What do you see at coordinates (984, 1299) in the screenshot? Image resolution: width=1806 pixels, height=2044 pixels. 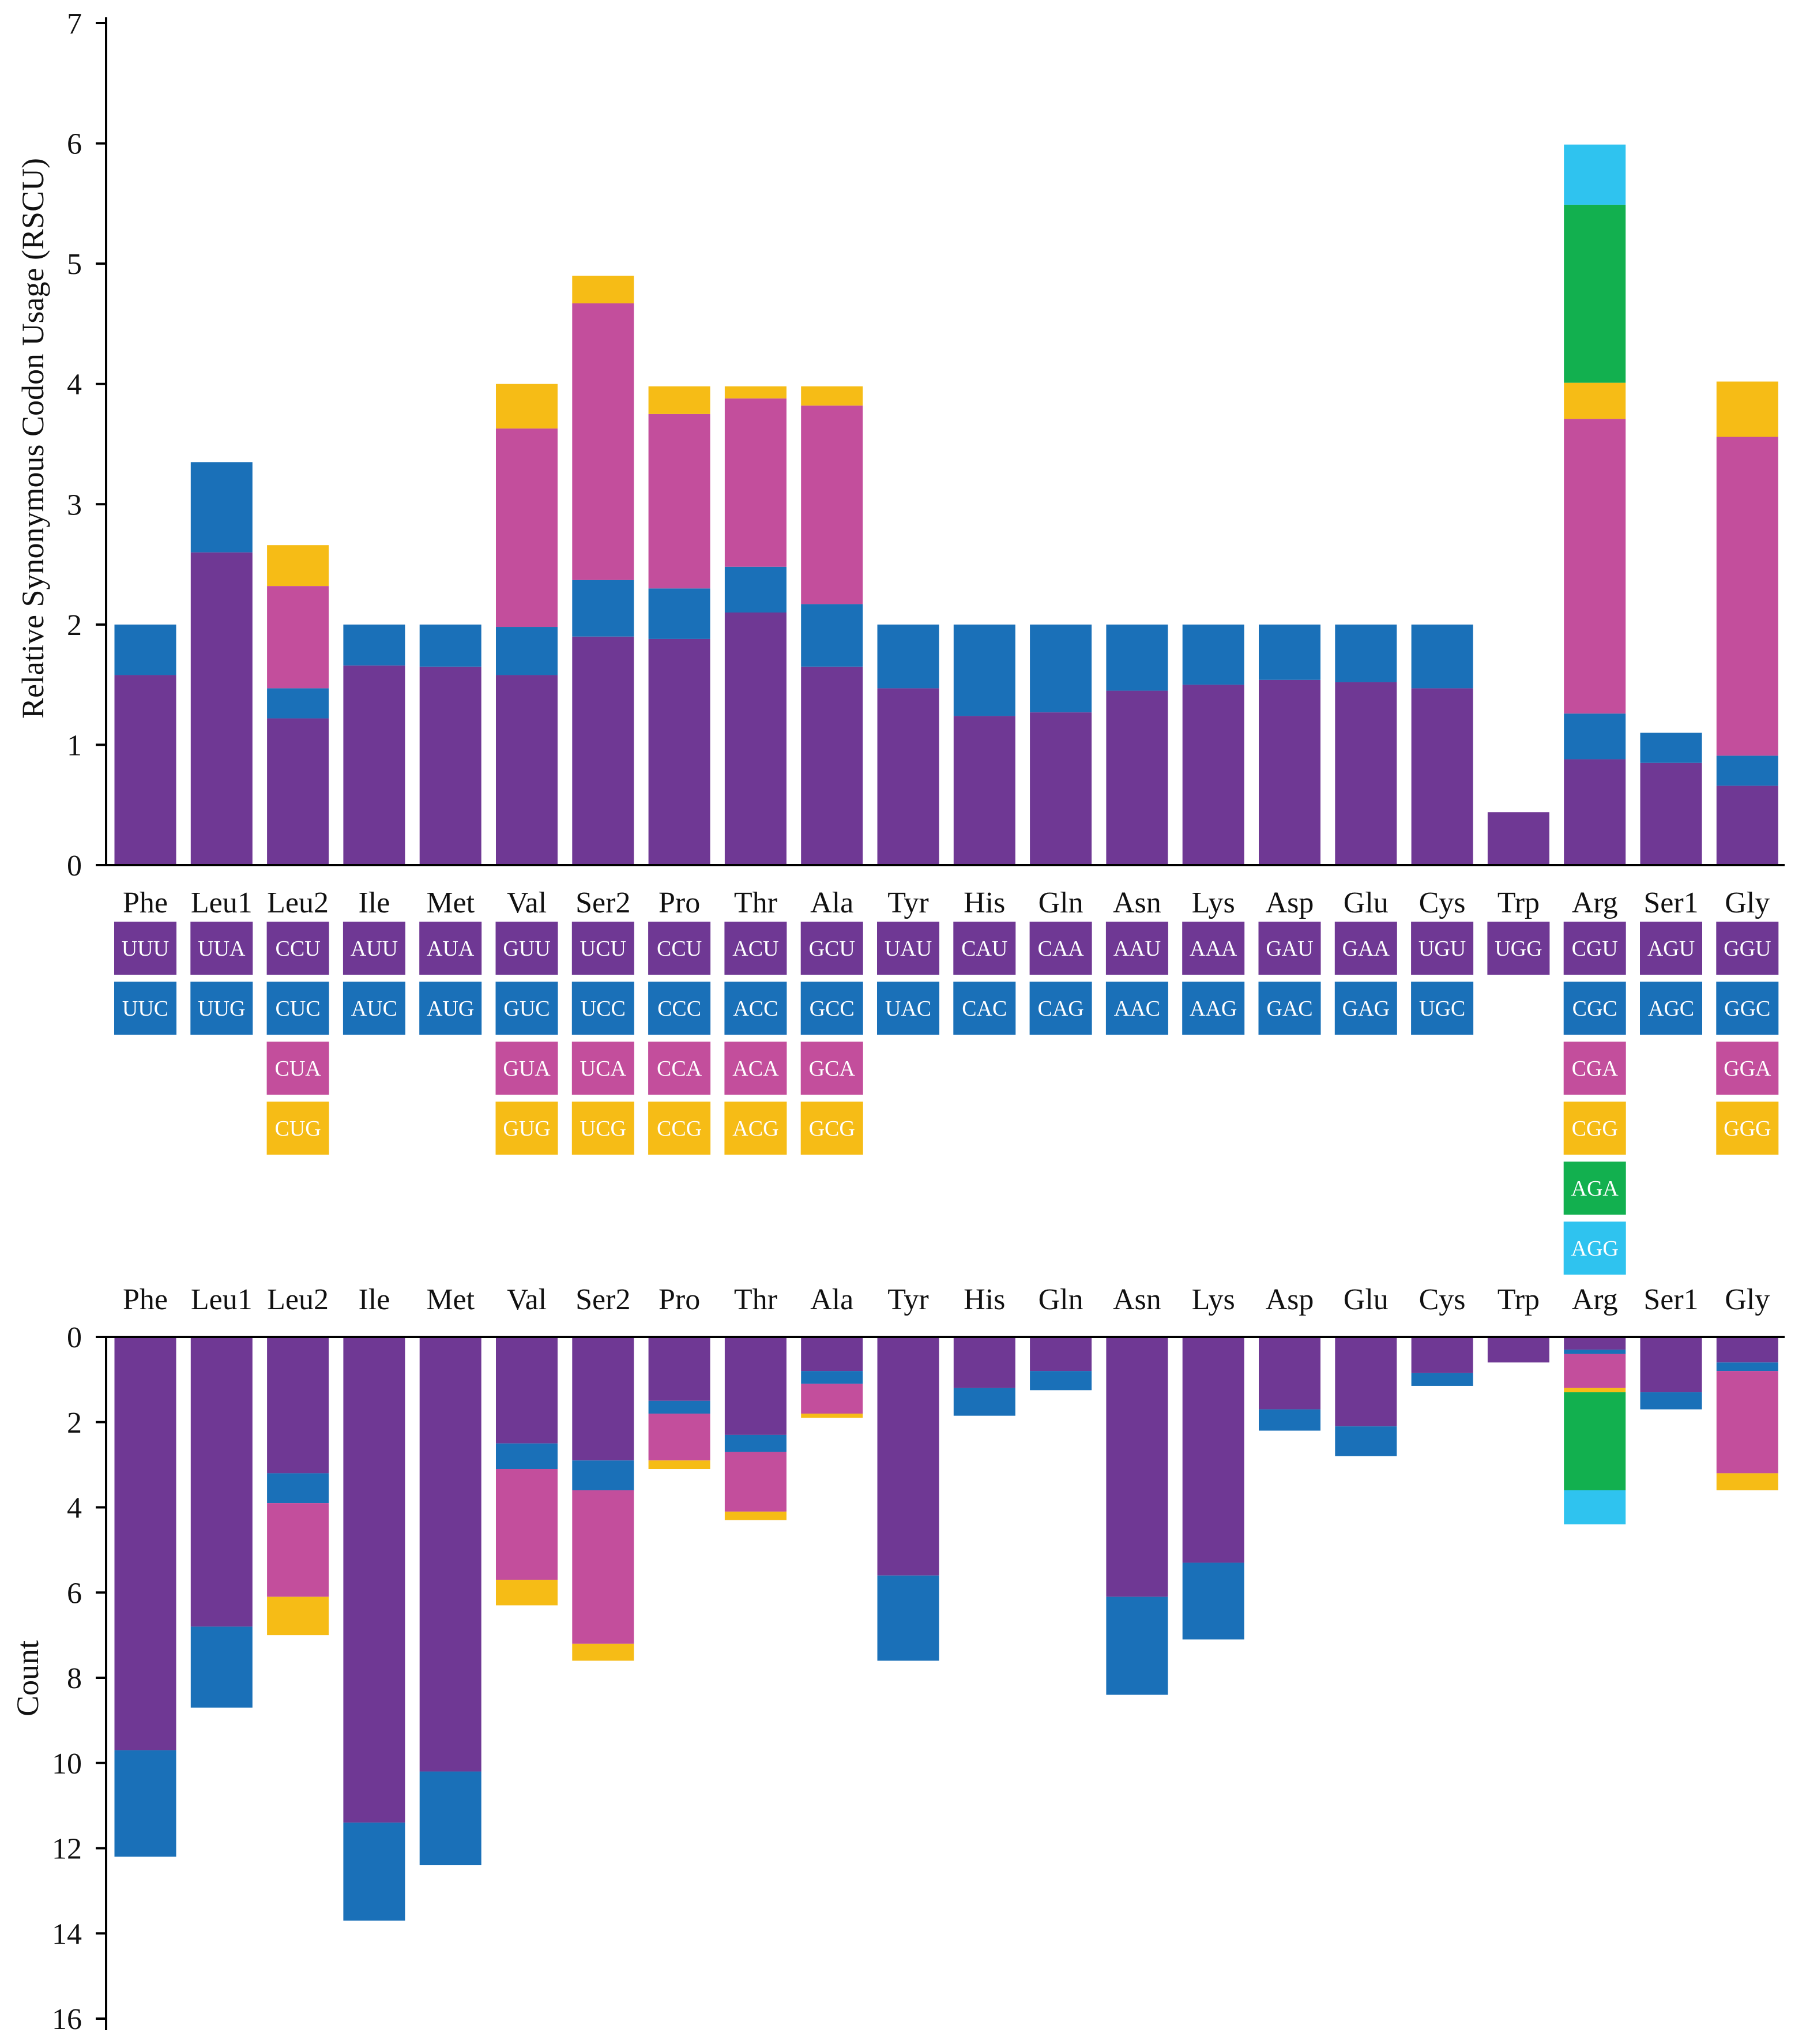 I see `aa-label-bottom-his: His` at bounding box center [984, 1299].